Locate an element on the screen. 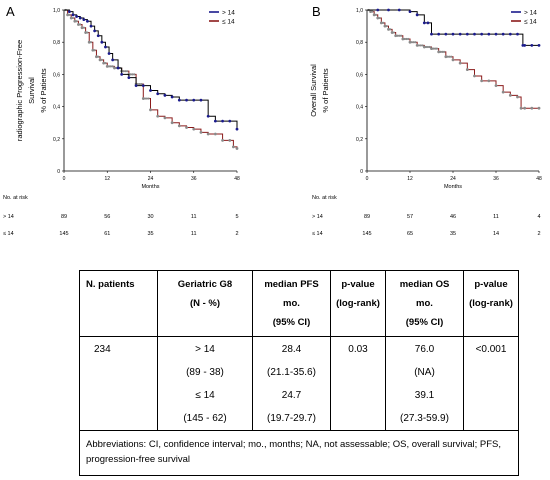 This screenshot has height=480, width=550. x-tick-label: 24 is located at coordinates (453, 179).